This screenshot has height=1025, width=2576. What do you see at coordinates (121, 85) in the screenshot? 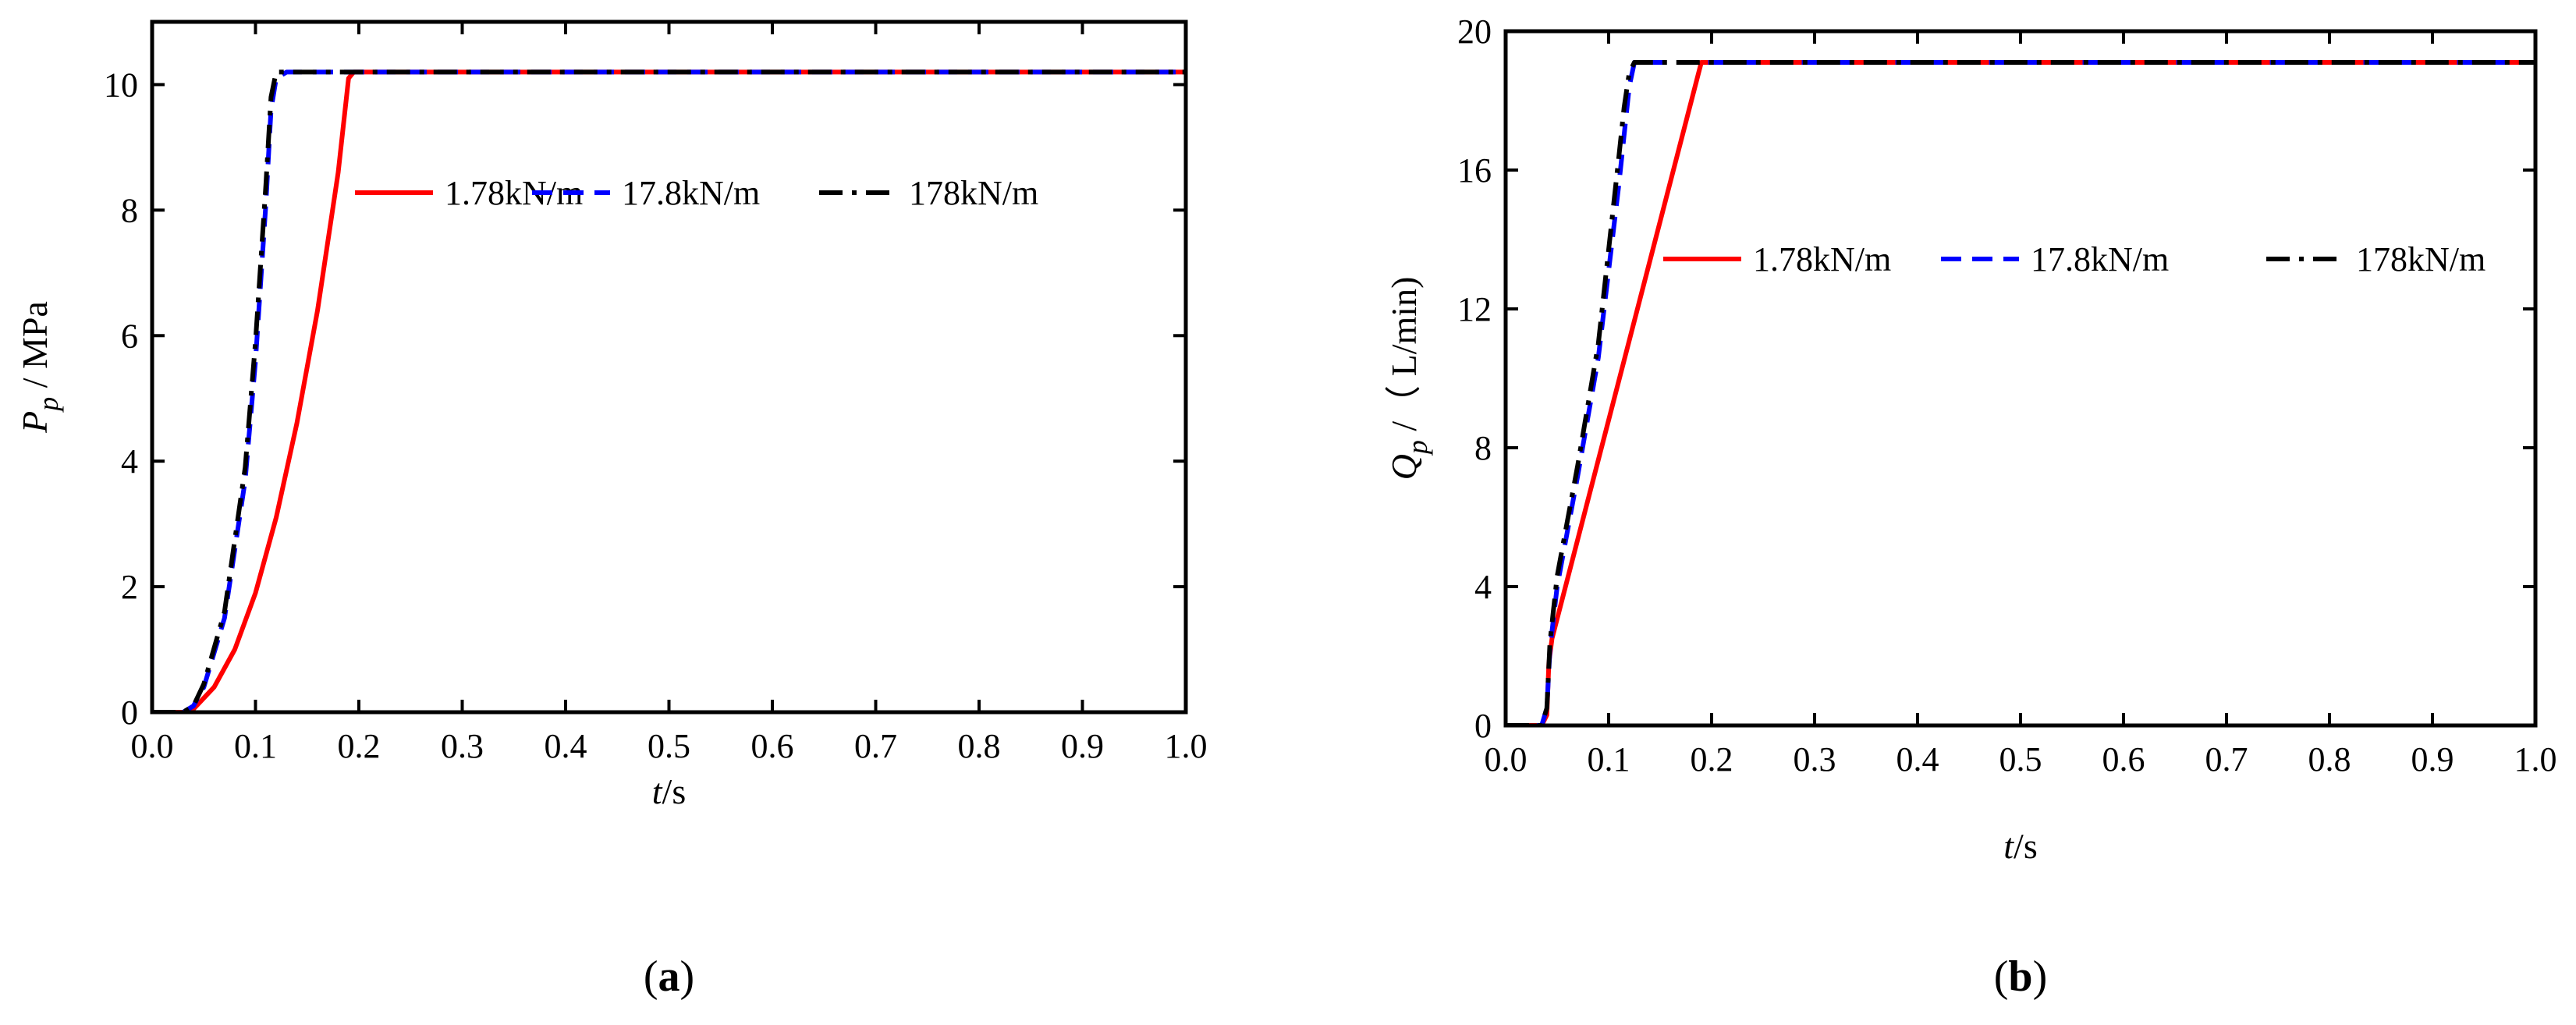
I see `y-tick-label: 10` at bounding box center [121, 85].